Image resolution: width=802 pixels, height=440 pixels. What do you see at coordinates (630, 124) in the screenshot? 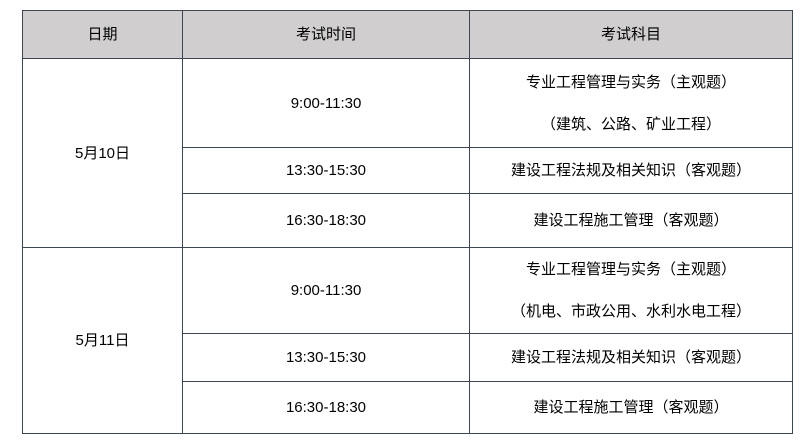
I see `subject-line: （建筑、公路、矿业工程）` at bounding box center [630, 124].